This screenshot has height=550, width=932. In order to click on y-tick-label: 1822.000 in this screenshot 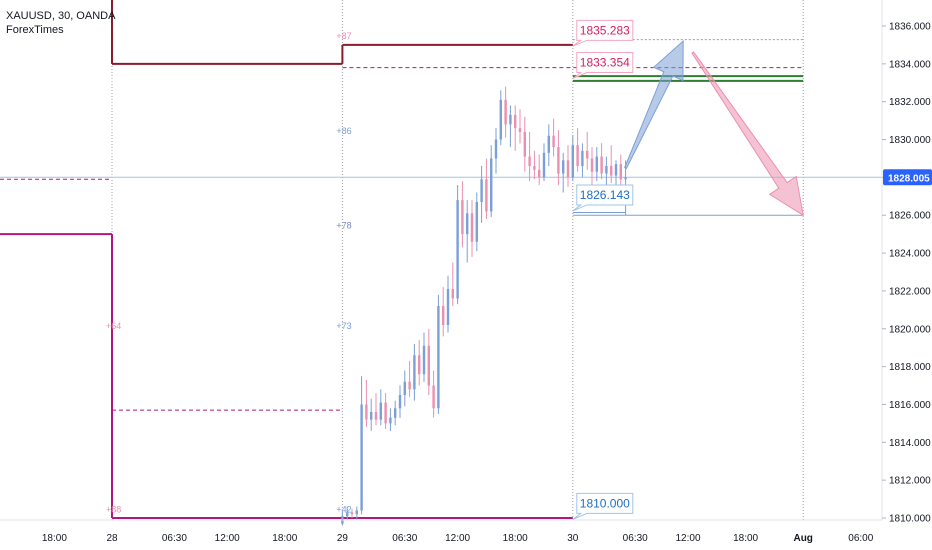, I will do `click(910, 291)`.